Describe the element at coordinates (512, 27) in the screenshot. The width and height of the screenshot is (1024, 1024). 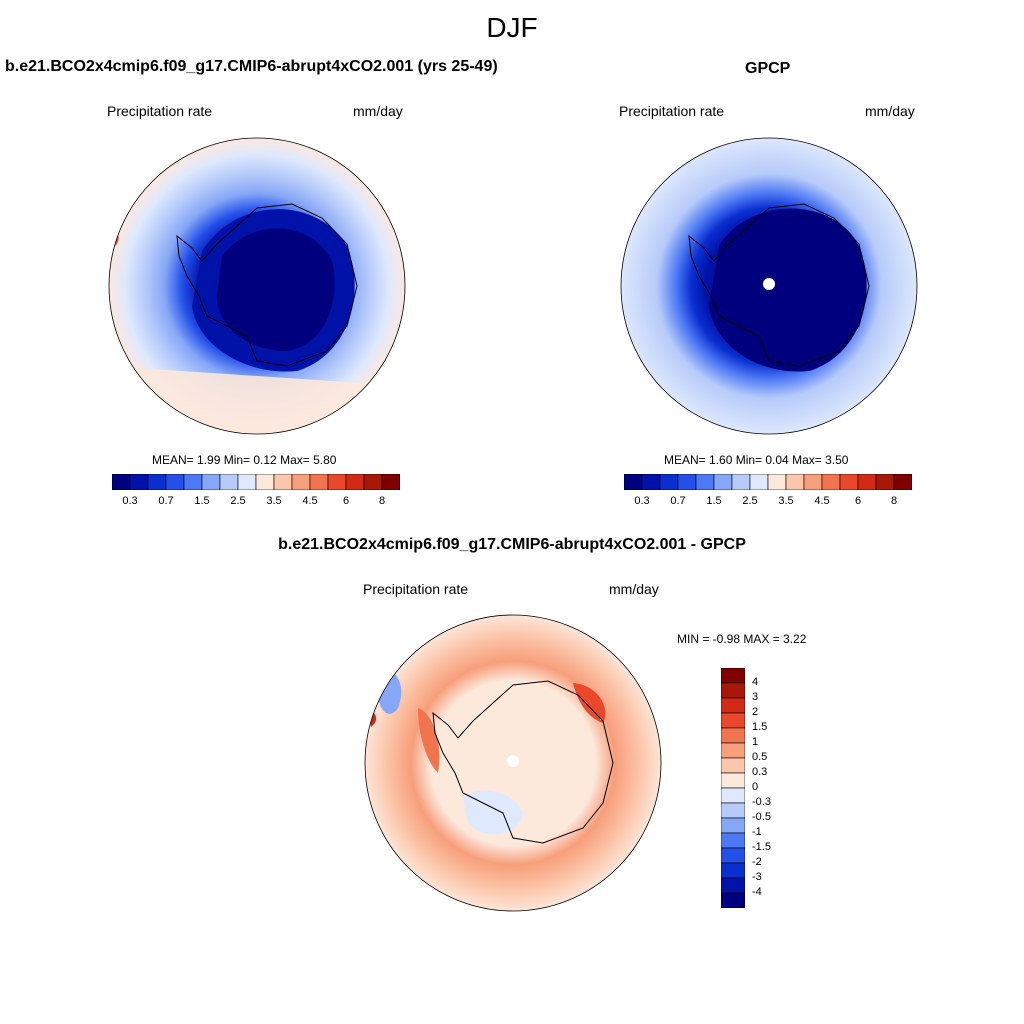
I see `page-title: DJF` at that location.